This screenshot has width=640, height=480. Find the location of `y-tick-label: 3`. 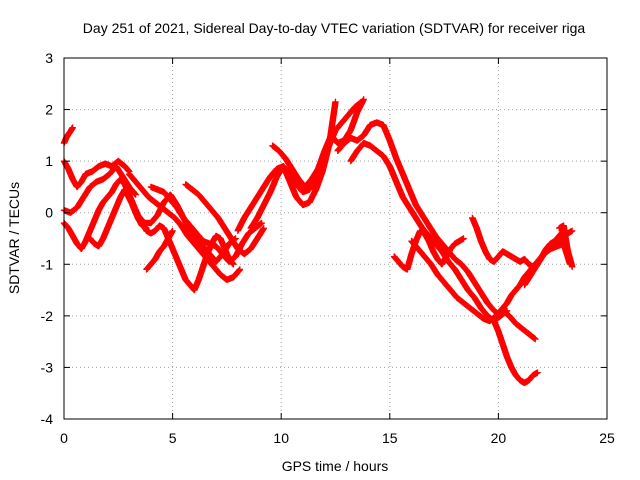

y-tick-label: 3 is located at coordinates (49, 58).